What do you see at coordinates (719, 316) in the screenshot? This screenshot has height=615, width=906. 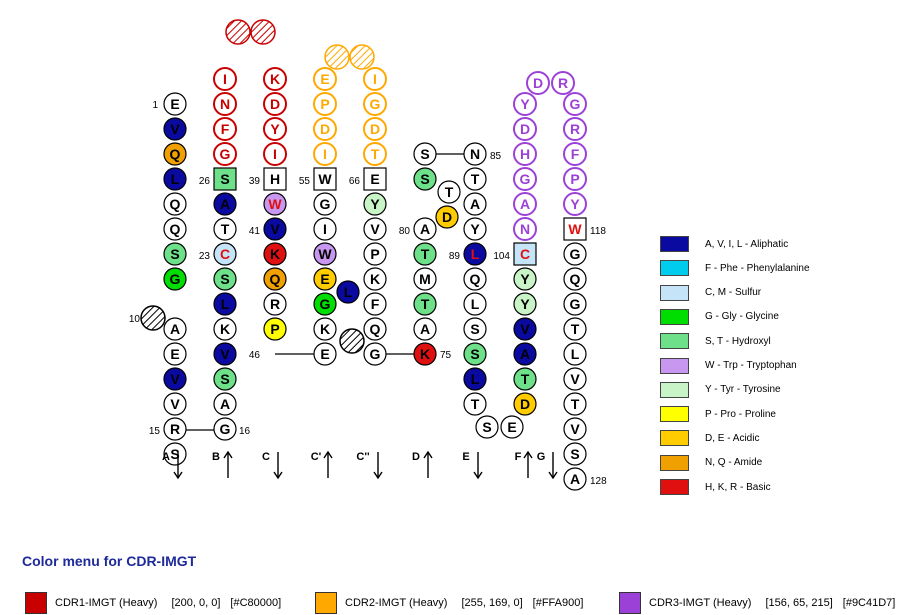 I see `legend-item: G - Gly - Glycine` at bounding box center [719, 316].